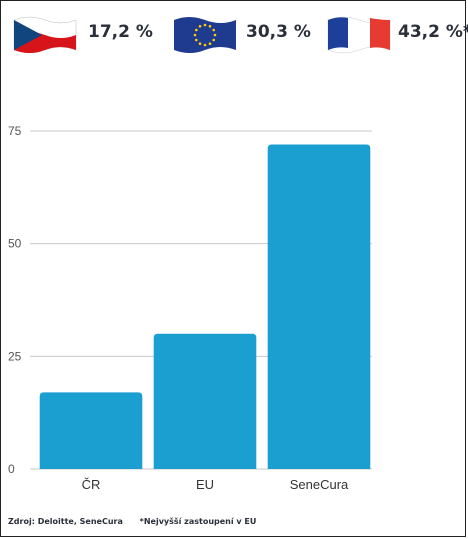 The width and height of the screenshot is (468, 539). Describe the element at coordinates (65, 521) in the screenshot. I see `source-note: Zdroj: Deloitte, SeneCura` at that location.